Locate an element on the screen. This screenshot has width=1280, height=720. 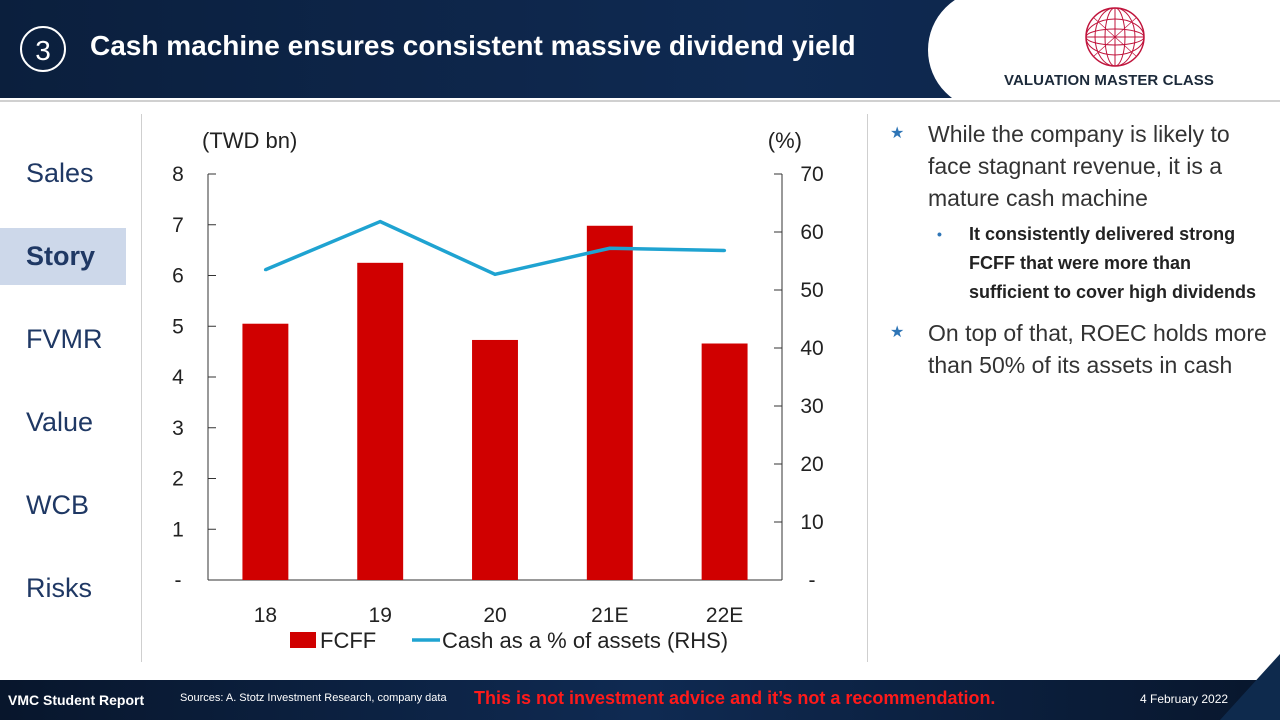
nav-item-fvmr: FVMR is located at coordinates (64, 339).